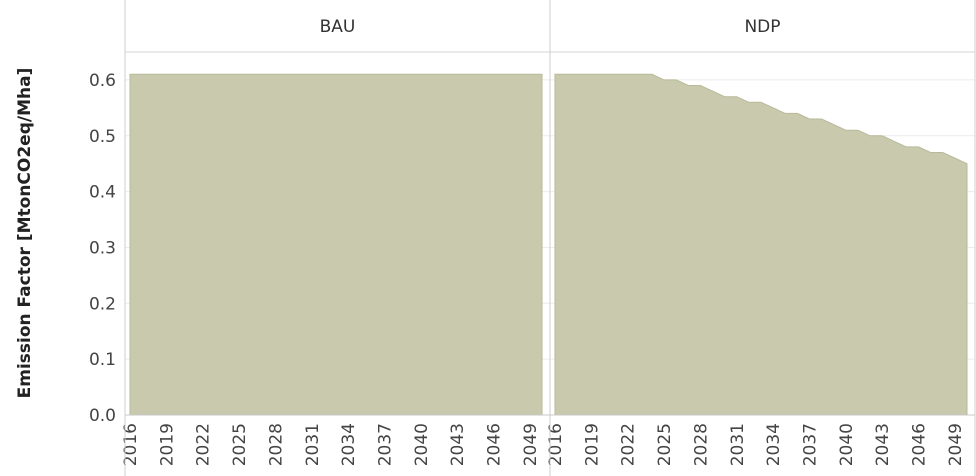 The width and height of the screenshot is (976, 476). I want to click on panel-header: BAU, so click(338, 27).